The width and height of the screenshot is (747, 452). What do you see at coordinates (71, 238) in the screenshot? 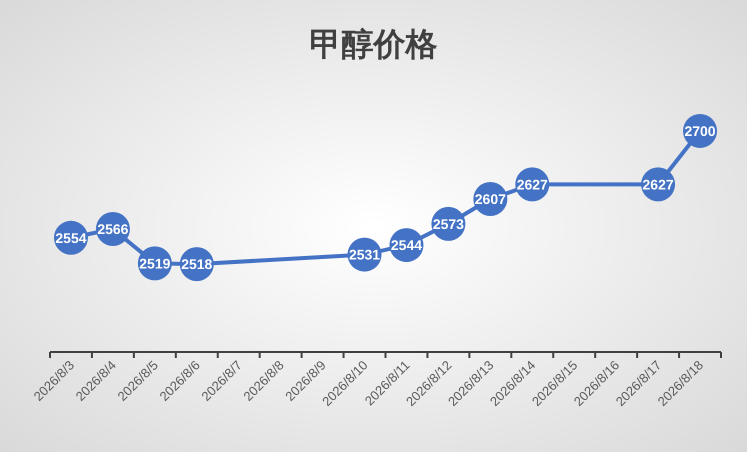
I see `data-label: 2554` at bounding box center [71, 238].